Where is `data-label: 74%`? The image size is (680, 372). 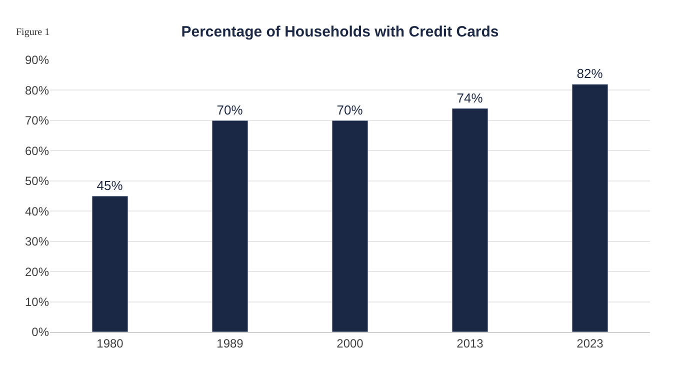
data-label: 74% is located at coordinates (470, 98).